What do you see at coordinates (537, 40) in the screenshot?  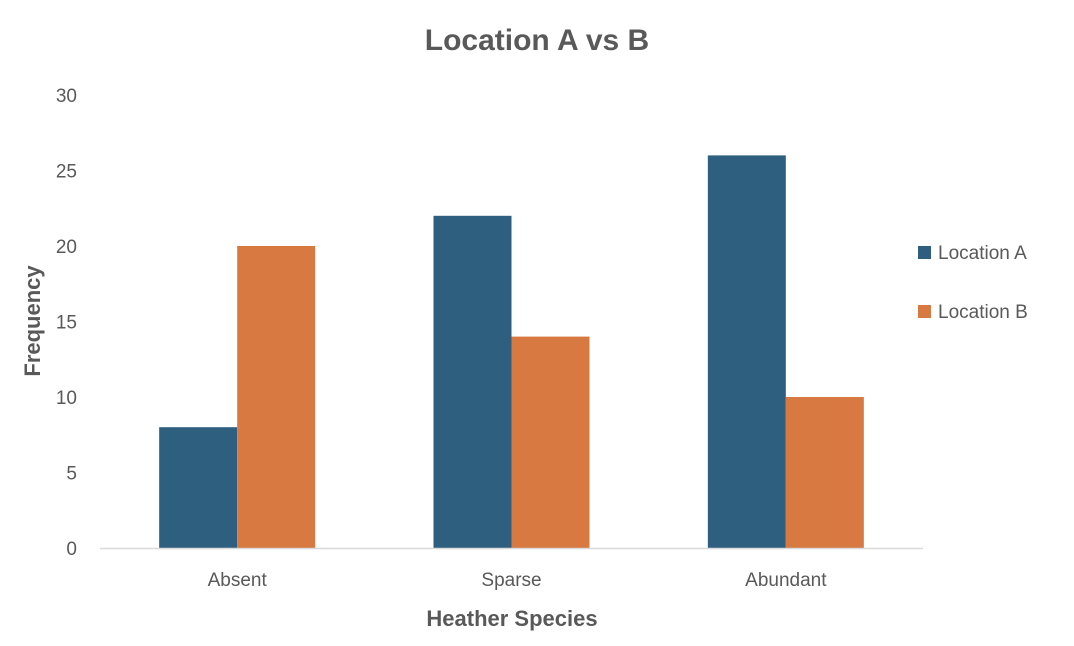 I see `chart-title: Location A vs B` at bounding box center [537, 40].